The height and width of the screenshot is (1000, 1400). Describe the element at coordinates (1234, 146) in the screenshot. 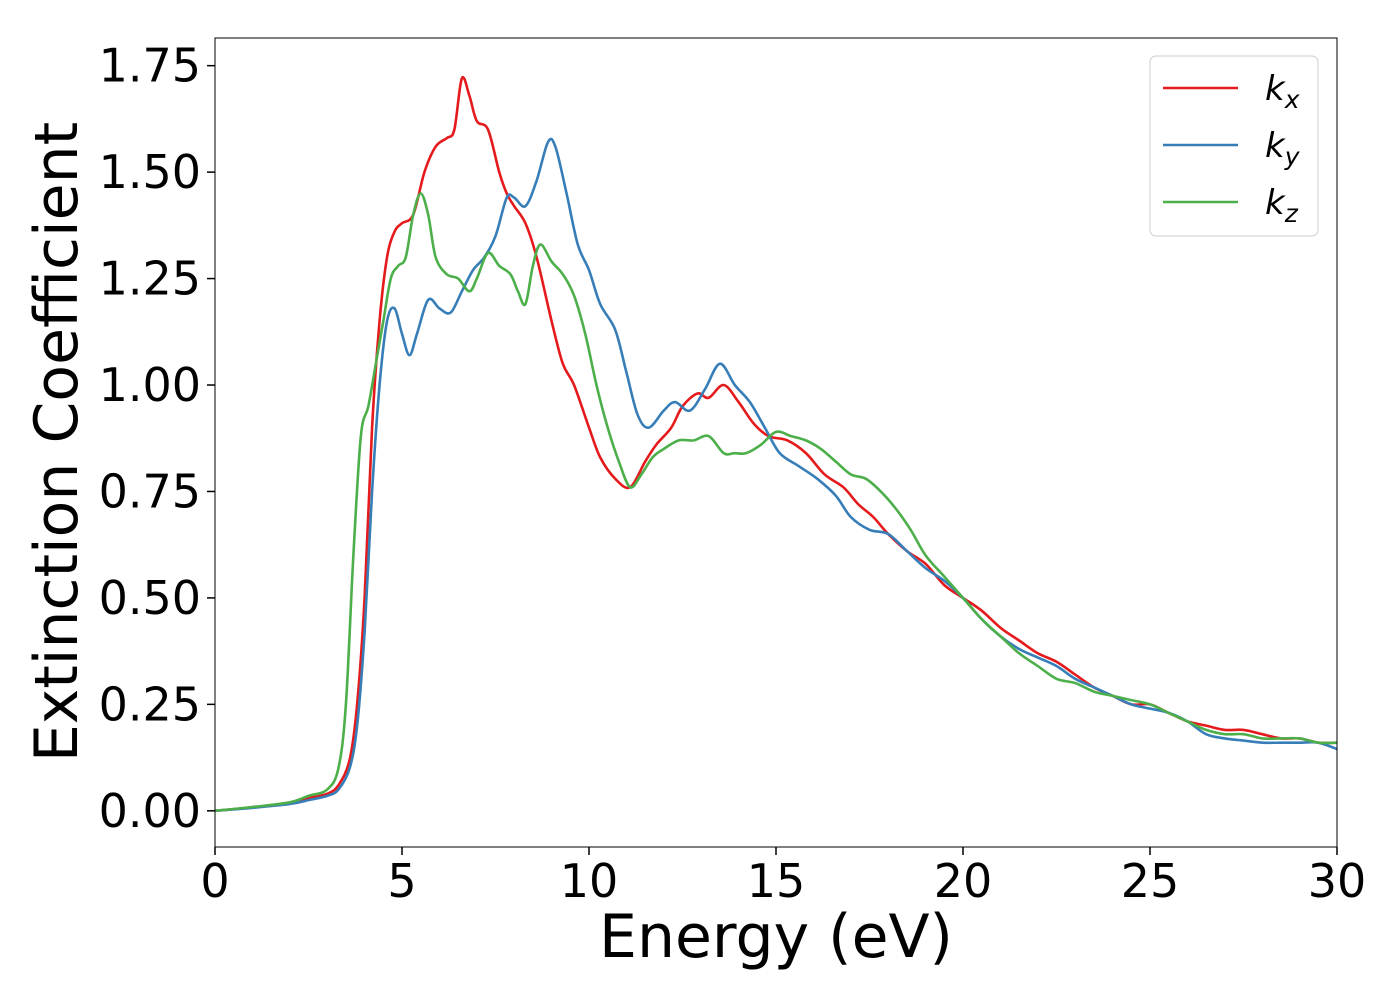

I see `legend: kx ky kz` at that location.